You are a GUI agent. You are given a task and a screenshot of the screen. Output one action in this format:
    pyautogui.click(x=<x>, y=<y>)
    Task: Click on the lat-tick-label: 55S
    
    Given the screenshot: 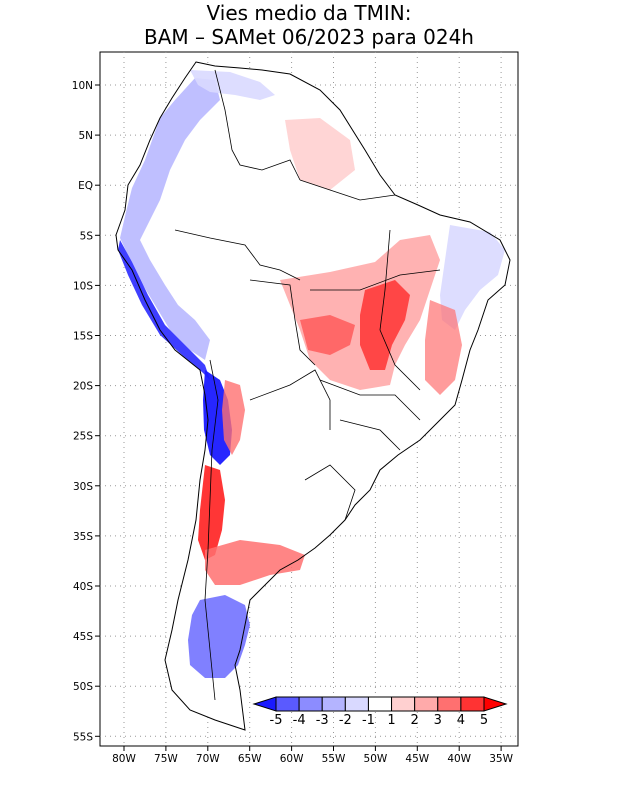 What is the action you would take?
    pyautogui.click(x=83, y=737)
    